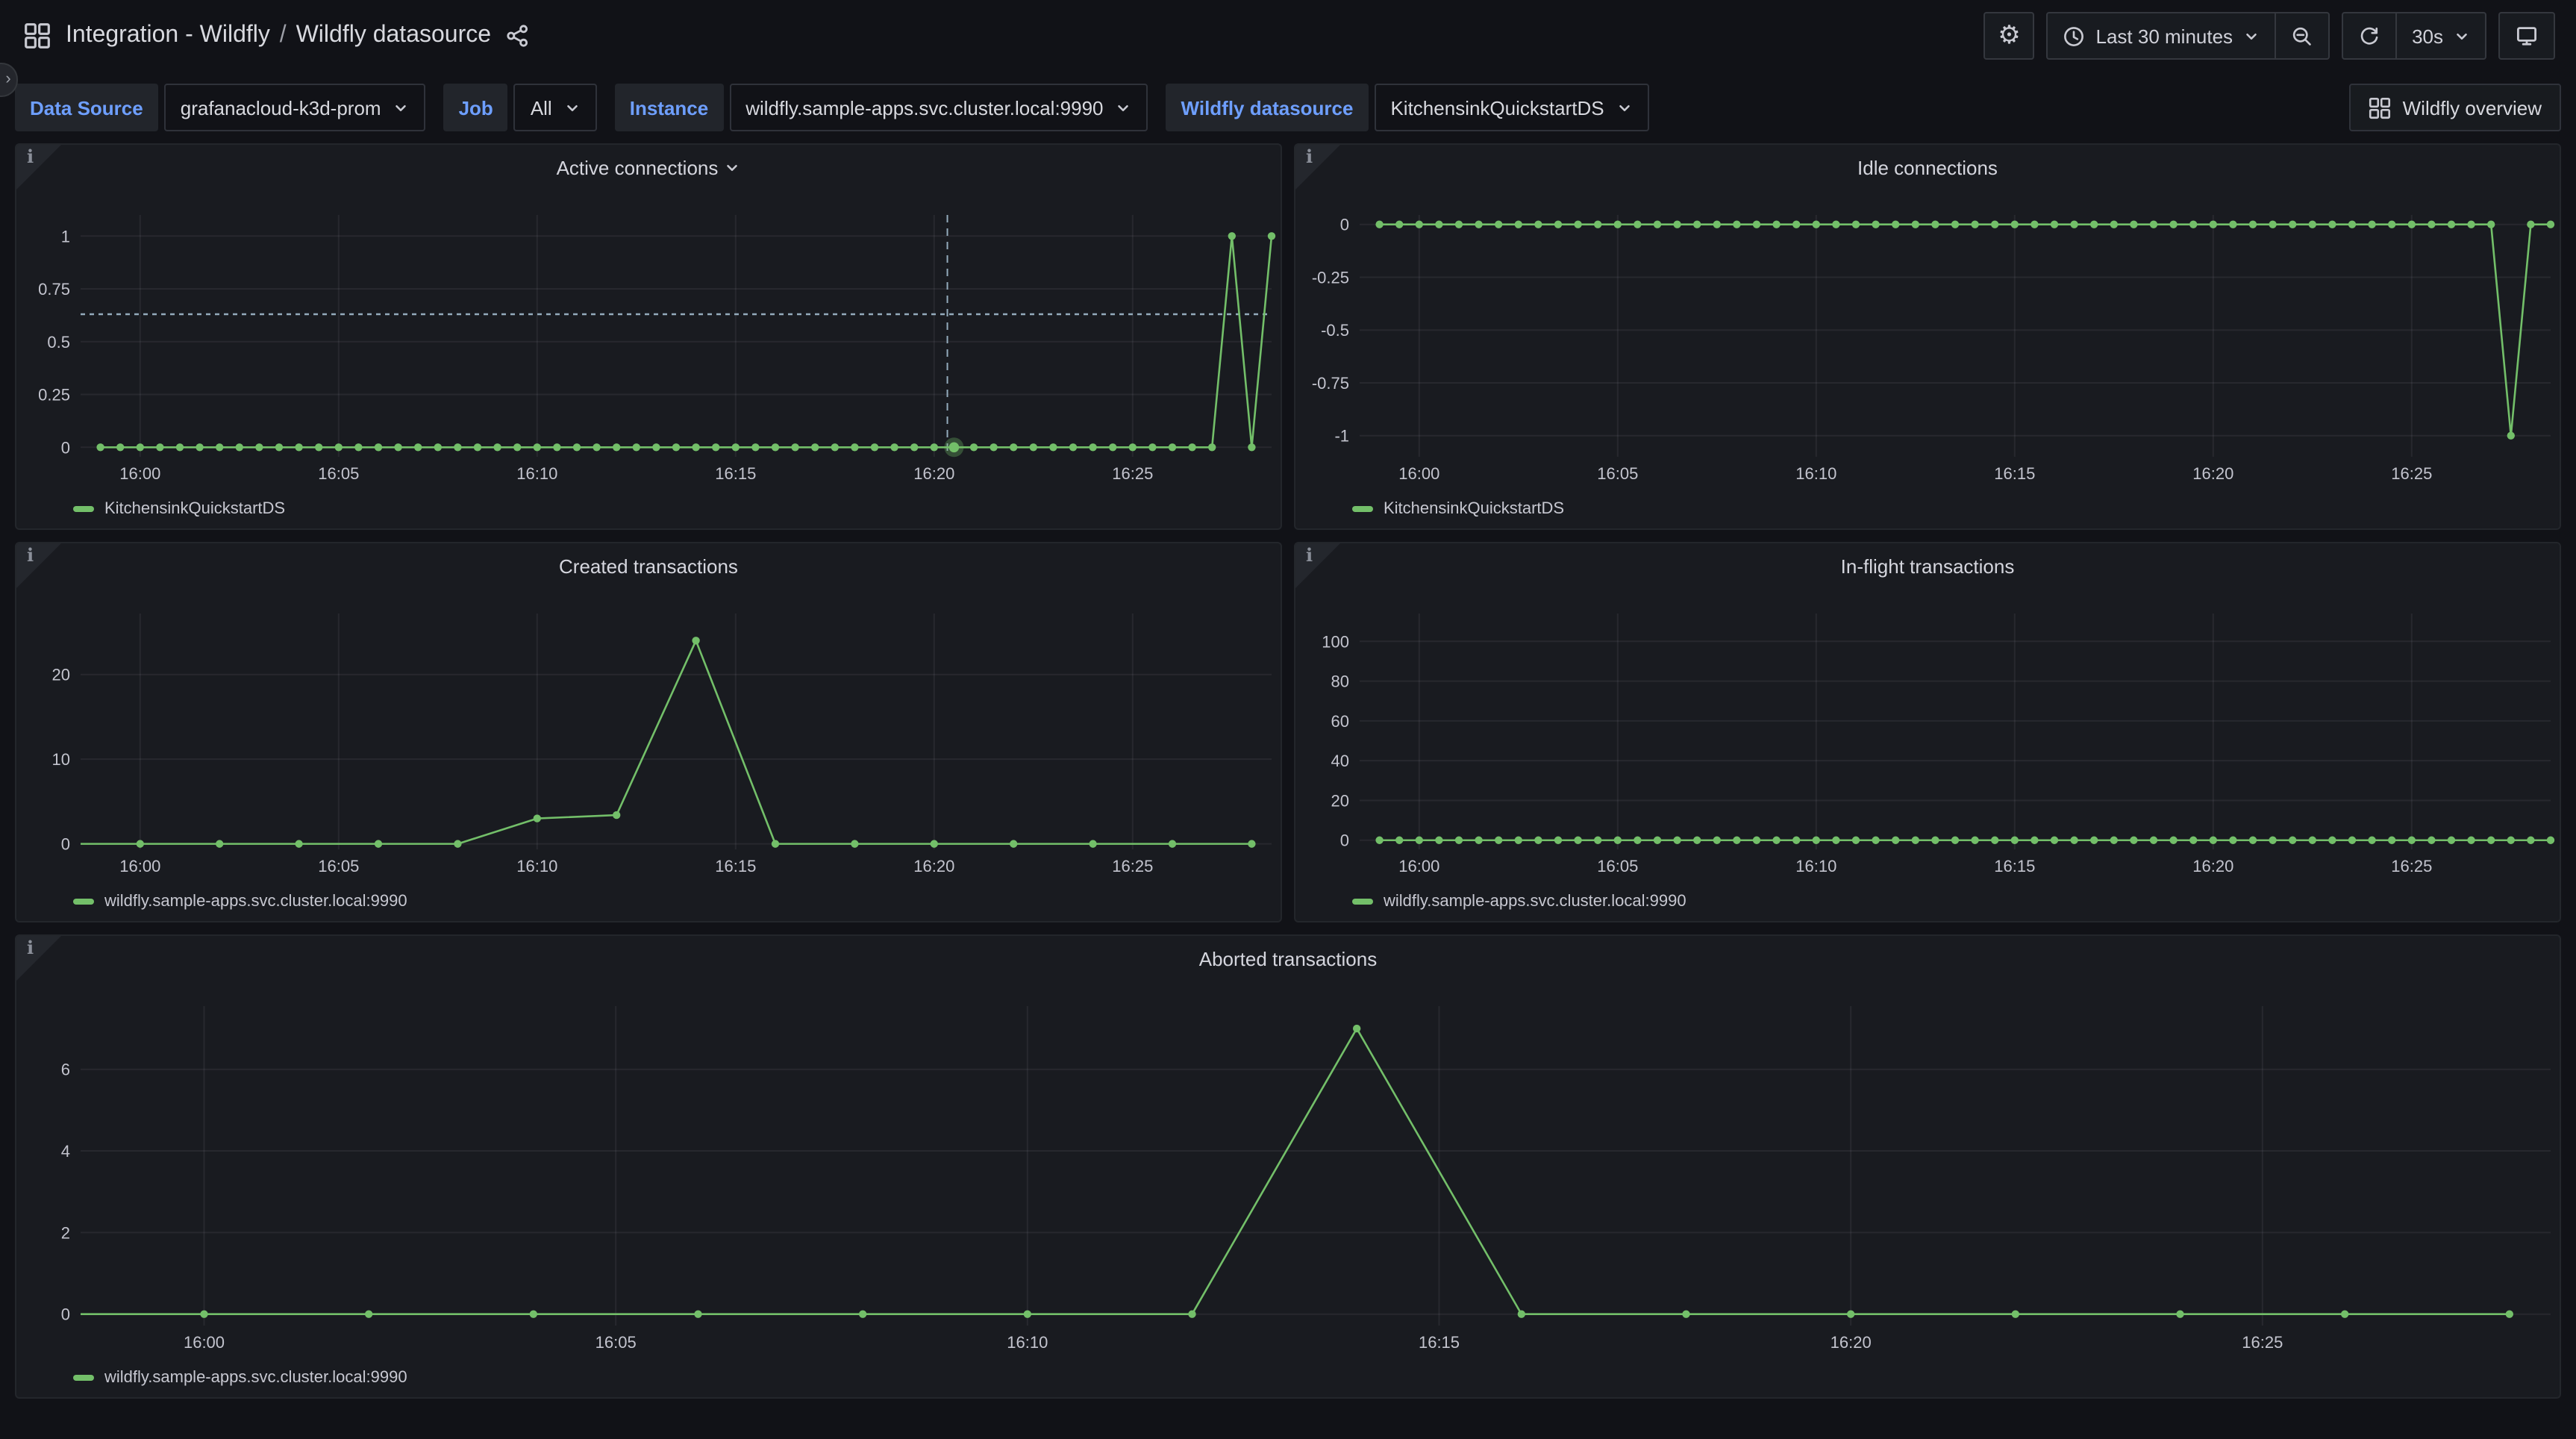  What do you see at coordinates (555, 107) in the screenshot?
I see `variable-value-job: All` at bounding box center [555, 107].